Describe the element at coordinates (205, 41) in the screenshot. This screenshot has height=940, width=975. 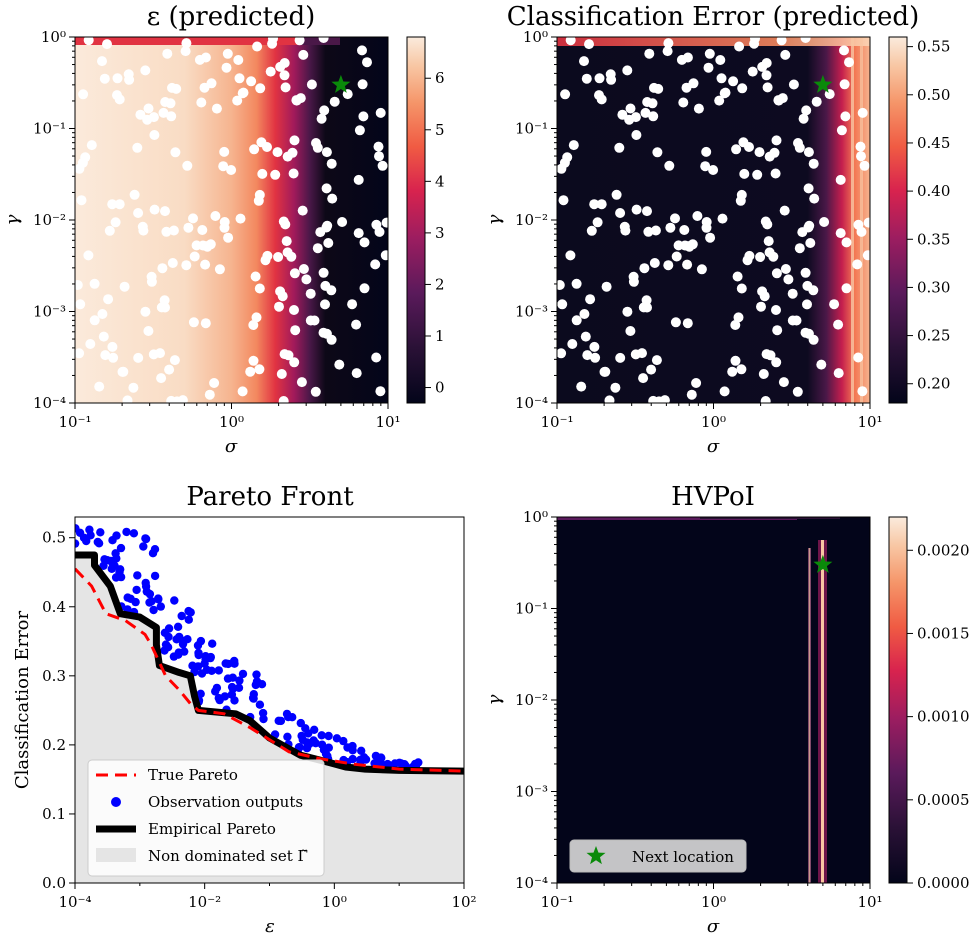
I see `eps-top-band` at that location.